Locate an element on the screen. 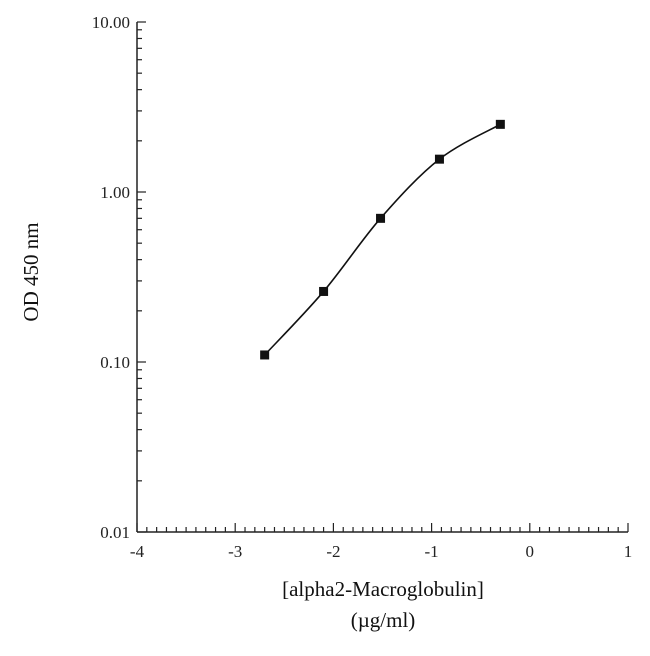 Image resolution: width=650 pixels, height=656 pixels. x-axis-ticks is located at coordinates (382, 527).